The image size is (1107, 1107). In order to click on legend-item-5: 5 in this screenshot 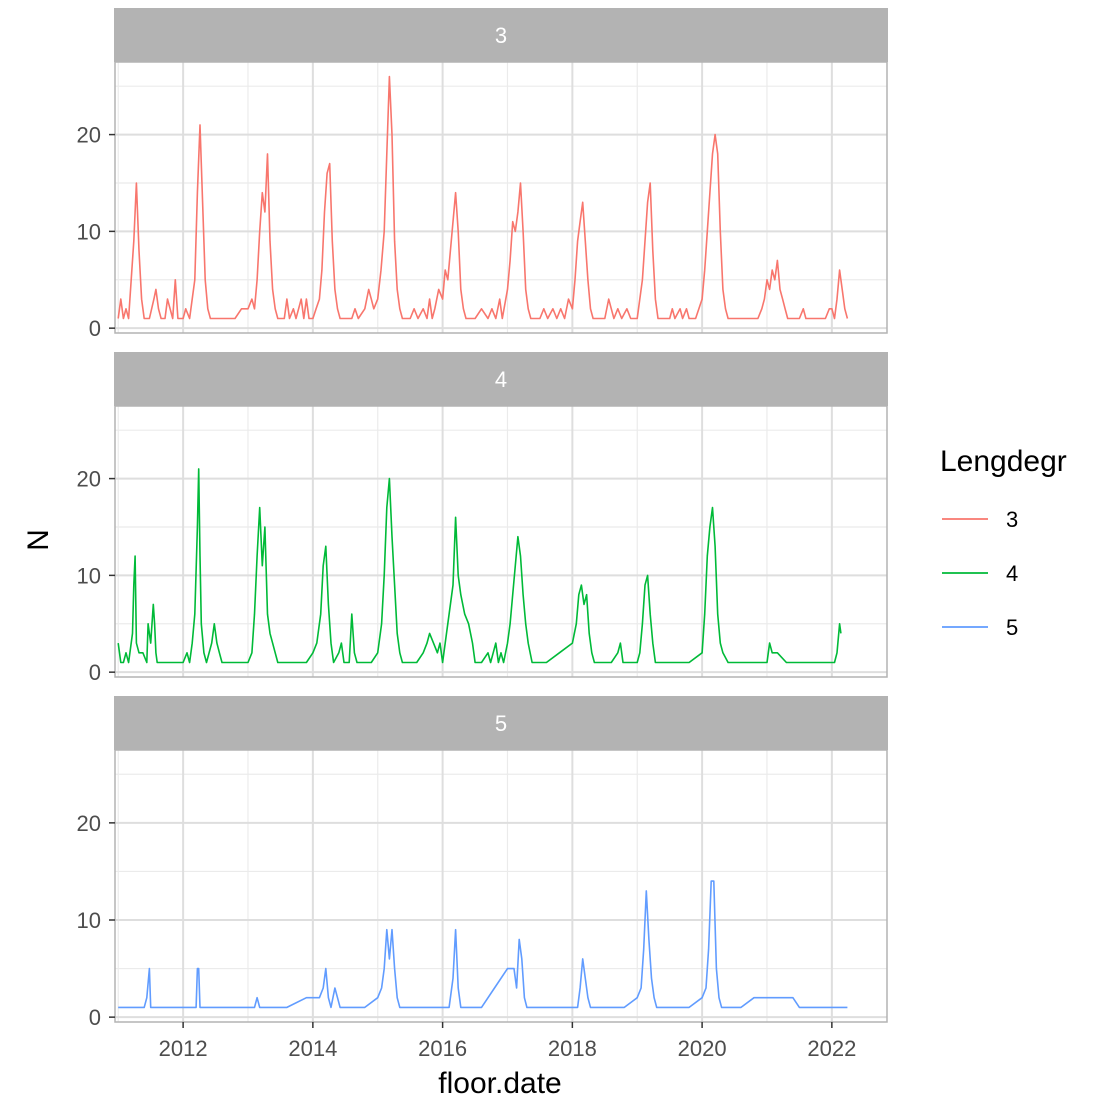, I will do `click(980, 627)`.